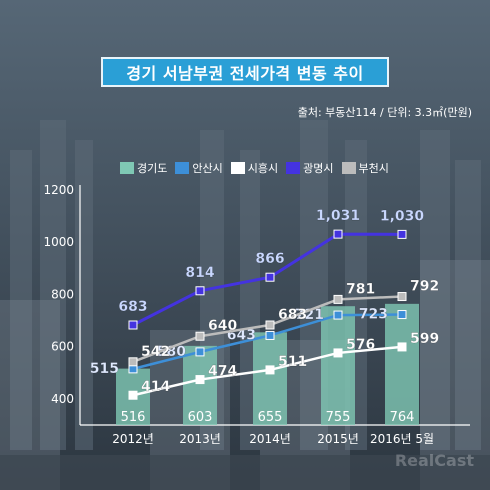 The height and width of the screenshot is (490, 490). I want to click on y-tick-label: 600, so click(62, 347).